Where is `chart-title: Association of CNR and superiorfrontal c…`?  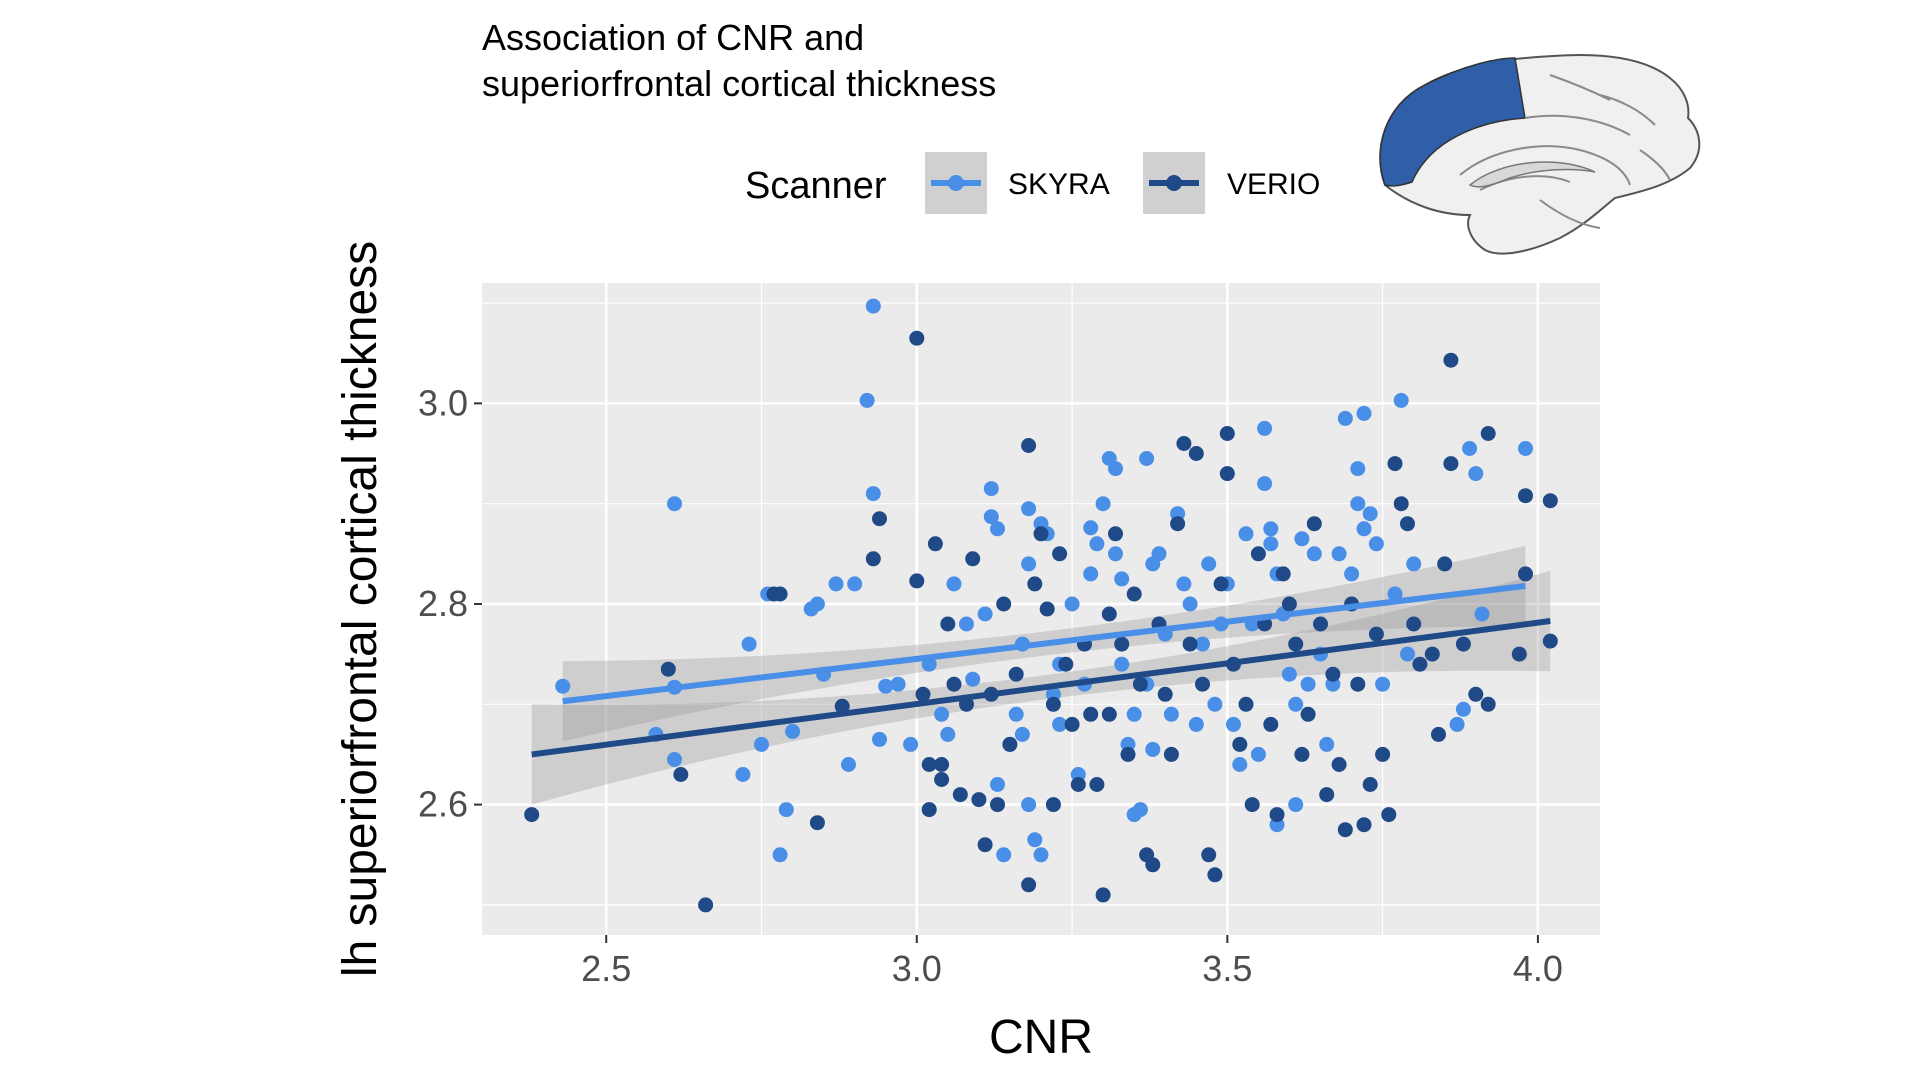 chart-title: Association of CNR and superiorfrontal c… is located at coordinates (739, 60).